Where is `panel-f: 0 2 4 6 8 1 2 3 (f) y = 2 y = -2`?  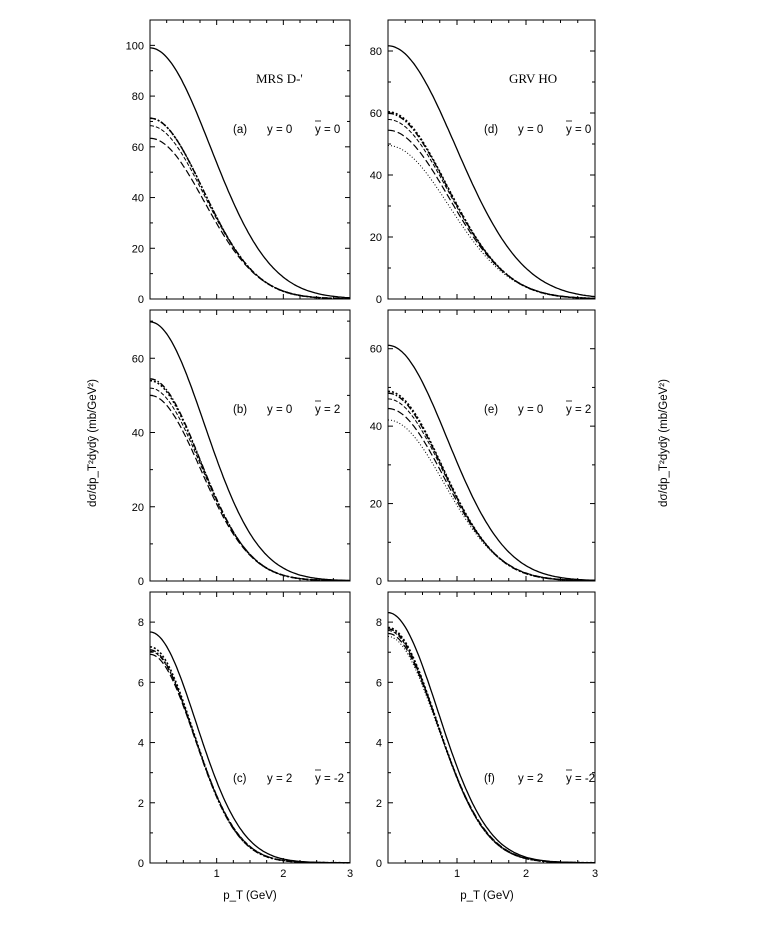 panel-f: 0 2 4 6 8 1 2 3 (f) y = 2 y = -2 is located at coordinates (487, 735).